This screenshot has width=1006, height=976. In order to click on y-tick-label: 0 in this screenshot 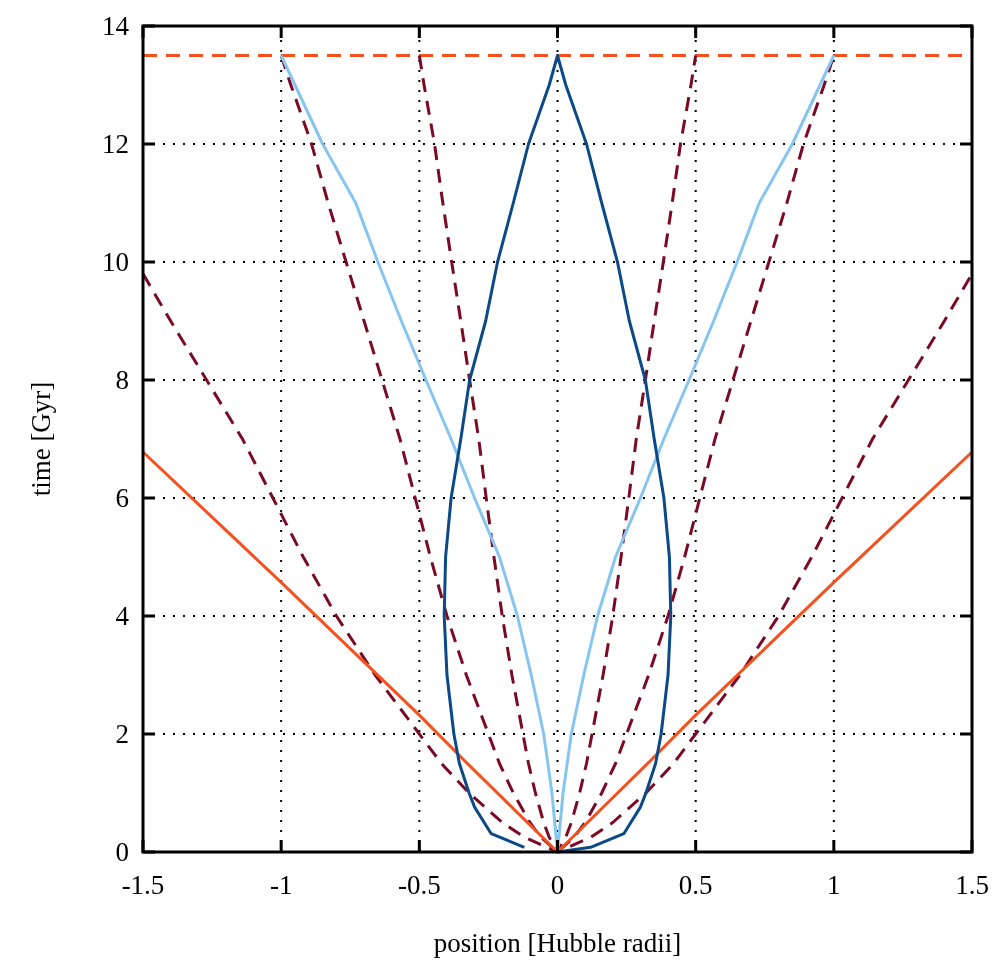, I will do `click(122, 852)`.